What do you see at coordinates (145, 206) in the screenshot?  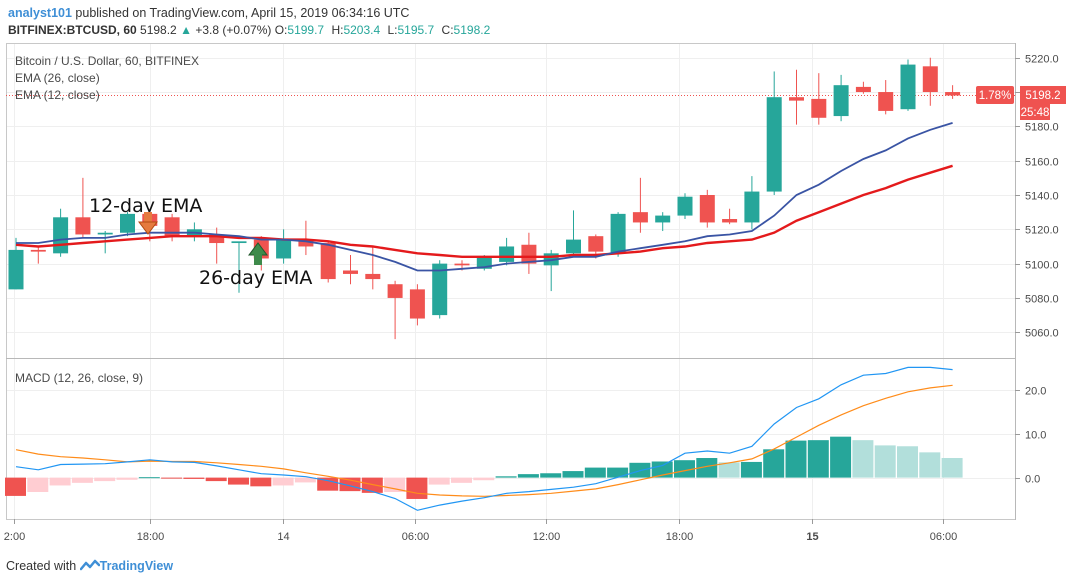 I see `annotation-ema12: 12-day EMA` at bounding box center [145, 206].